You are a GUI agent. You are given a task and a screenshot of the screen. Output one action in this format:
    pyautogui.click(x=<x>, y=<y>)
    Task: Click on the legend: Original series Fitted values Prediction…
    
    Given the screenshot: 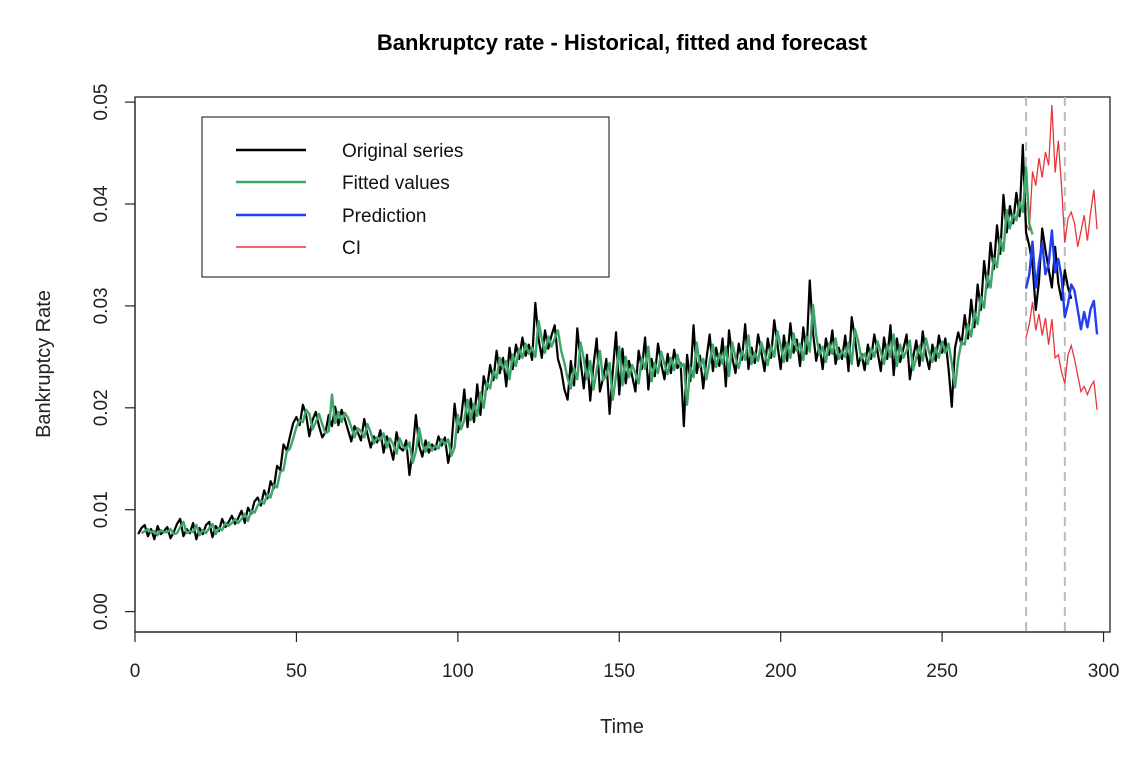 What is the action you would take?
    pyautogui.click(x=405, y=197)
    